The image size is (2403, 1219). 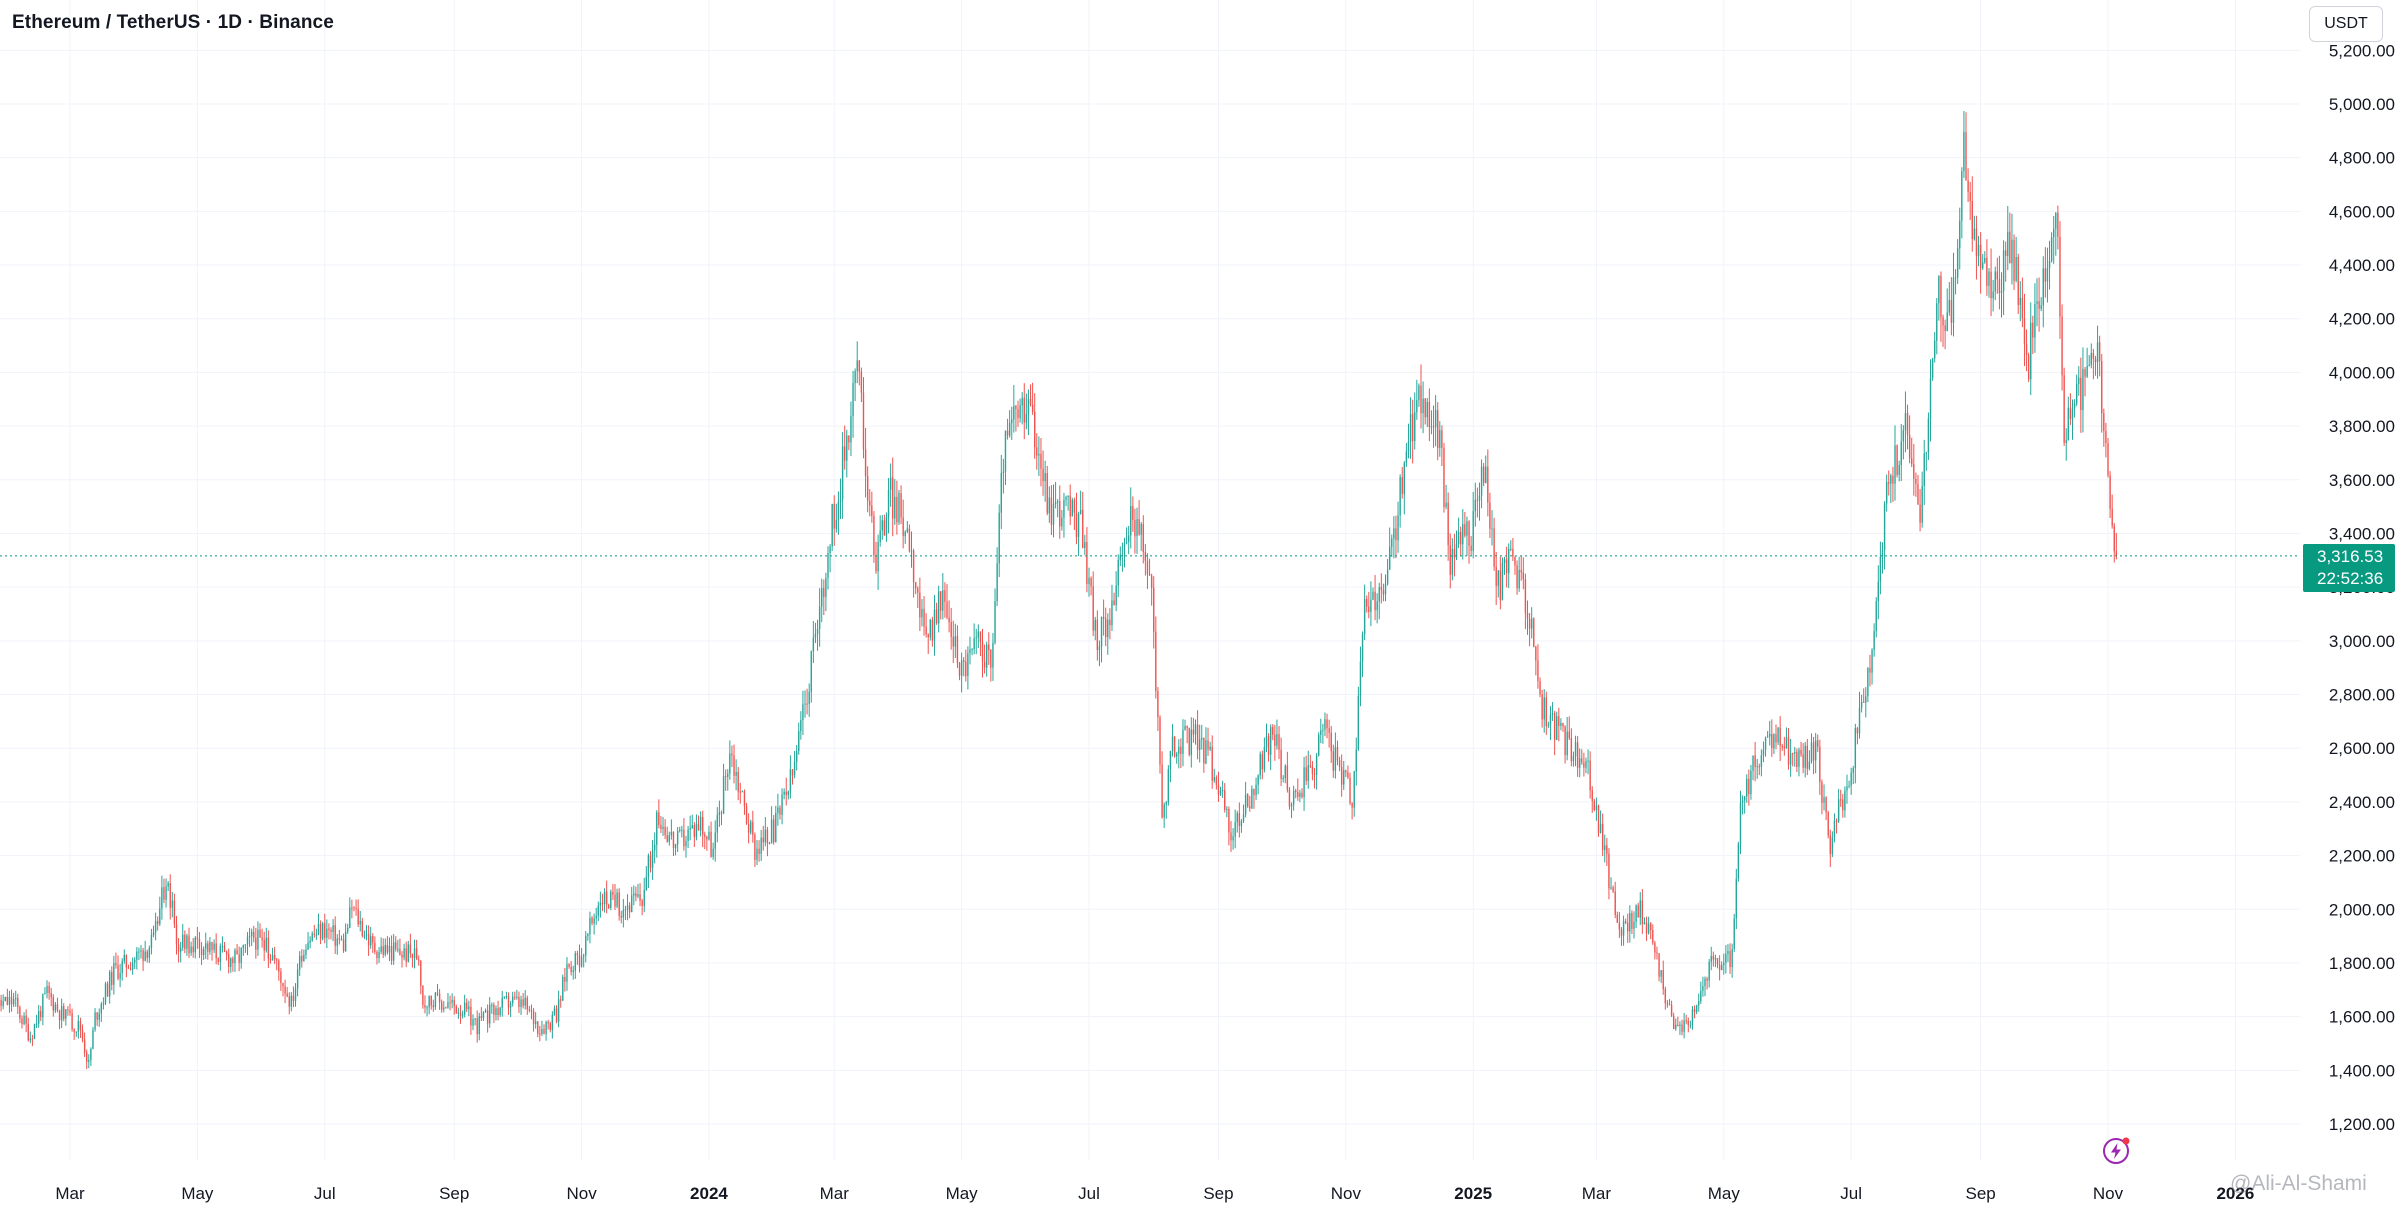 What do you see at coordinates (173, 22) in the screenshot?
I see `symbol-title: Ethereum / TetherUS · 1D · Binance` at bounding box center [173, 22].